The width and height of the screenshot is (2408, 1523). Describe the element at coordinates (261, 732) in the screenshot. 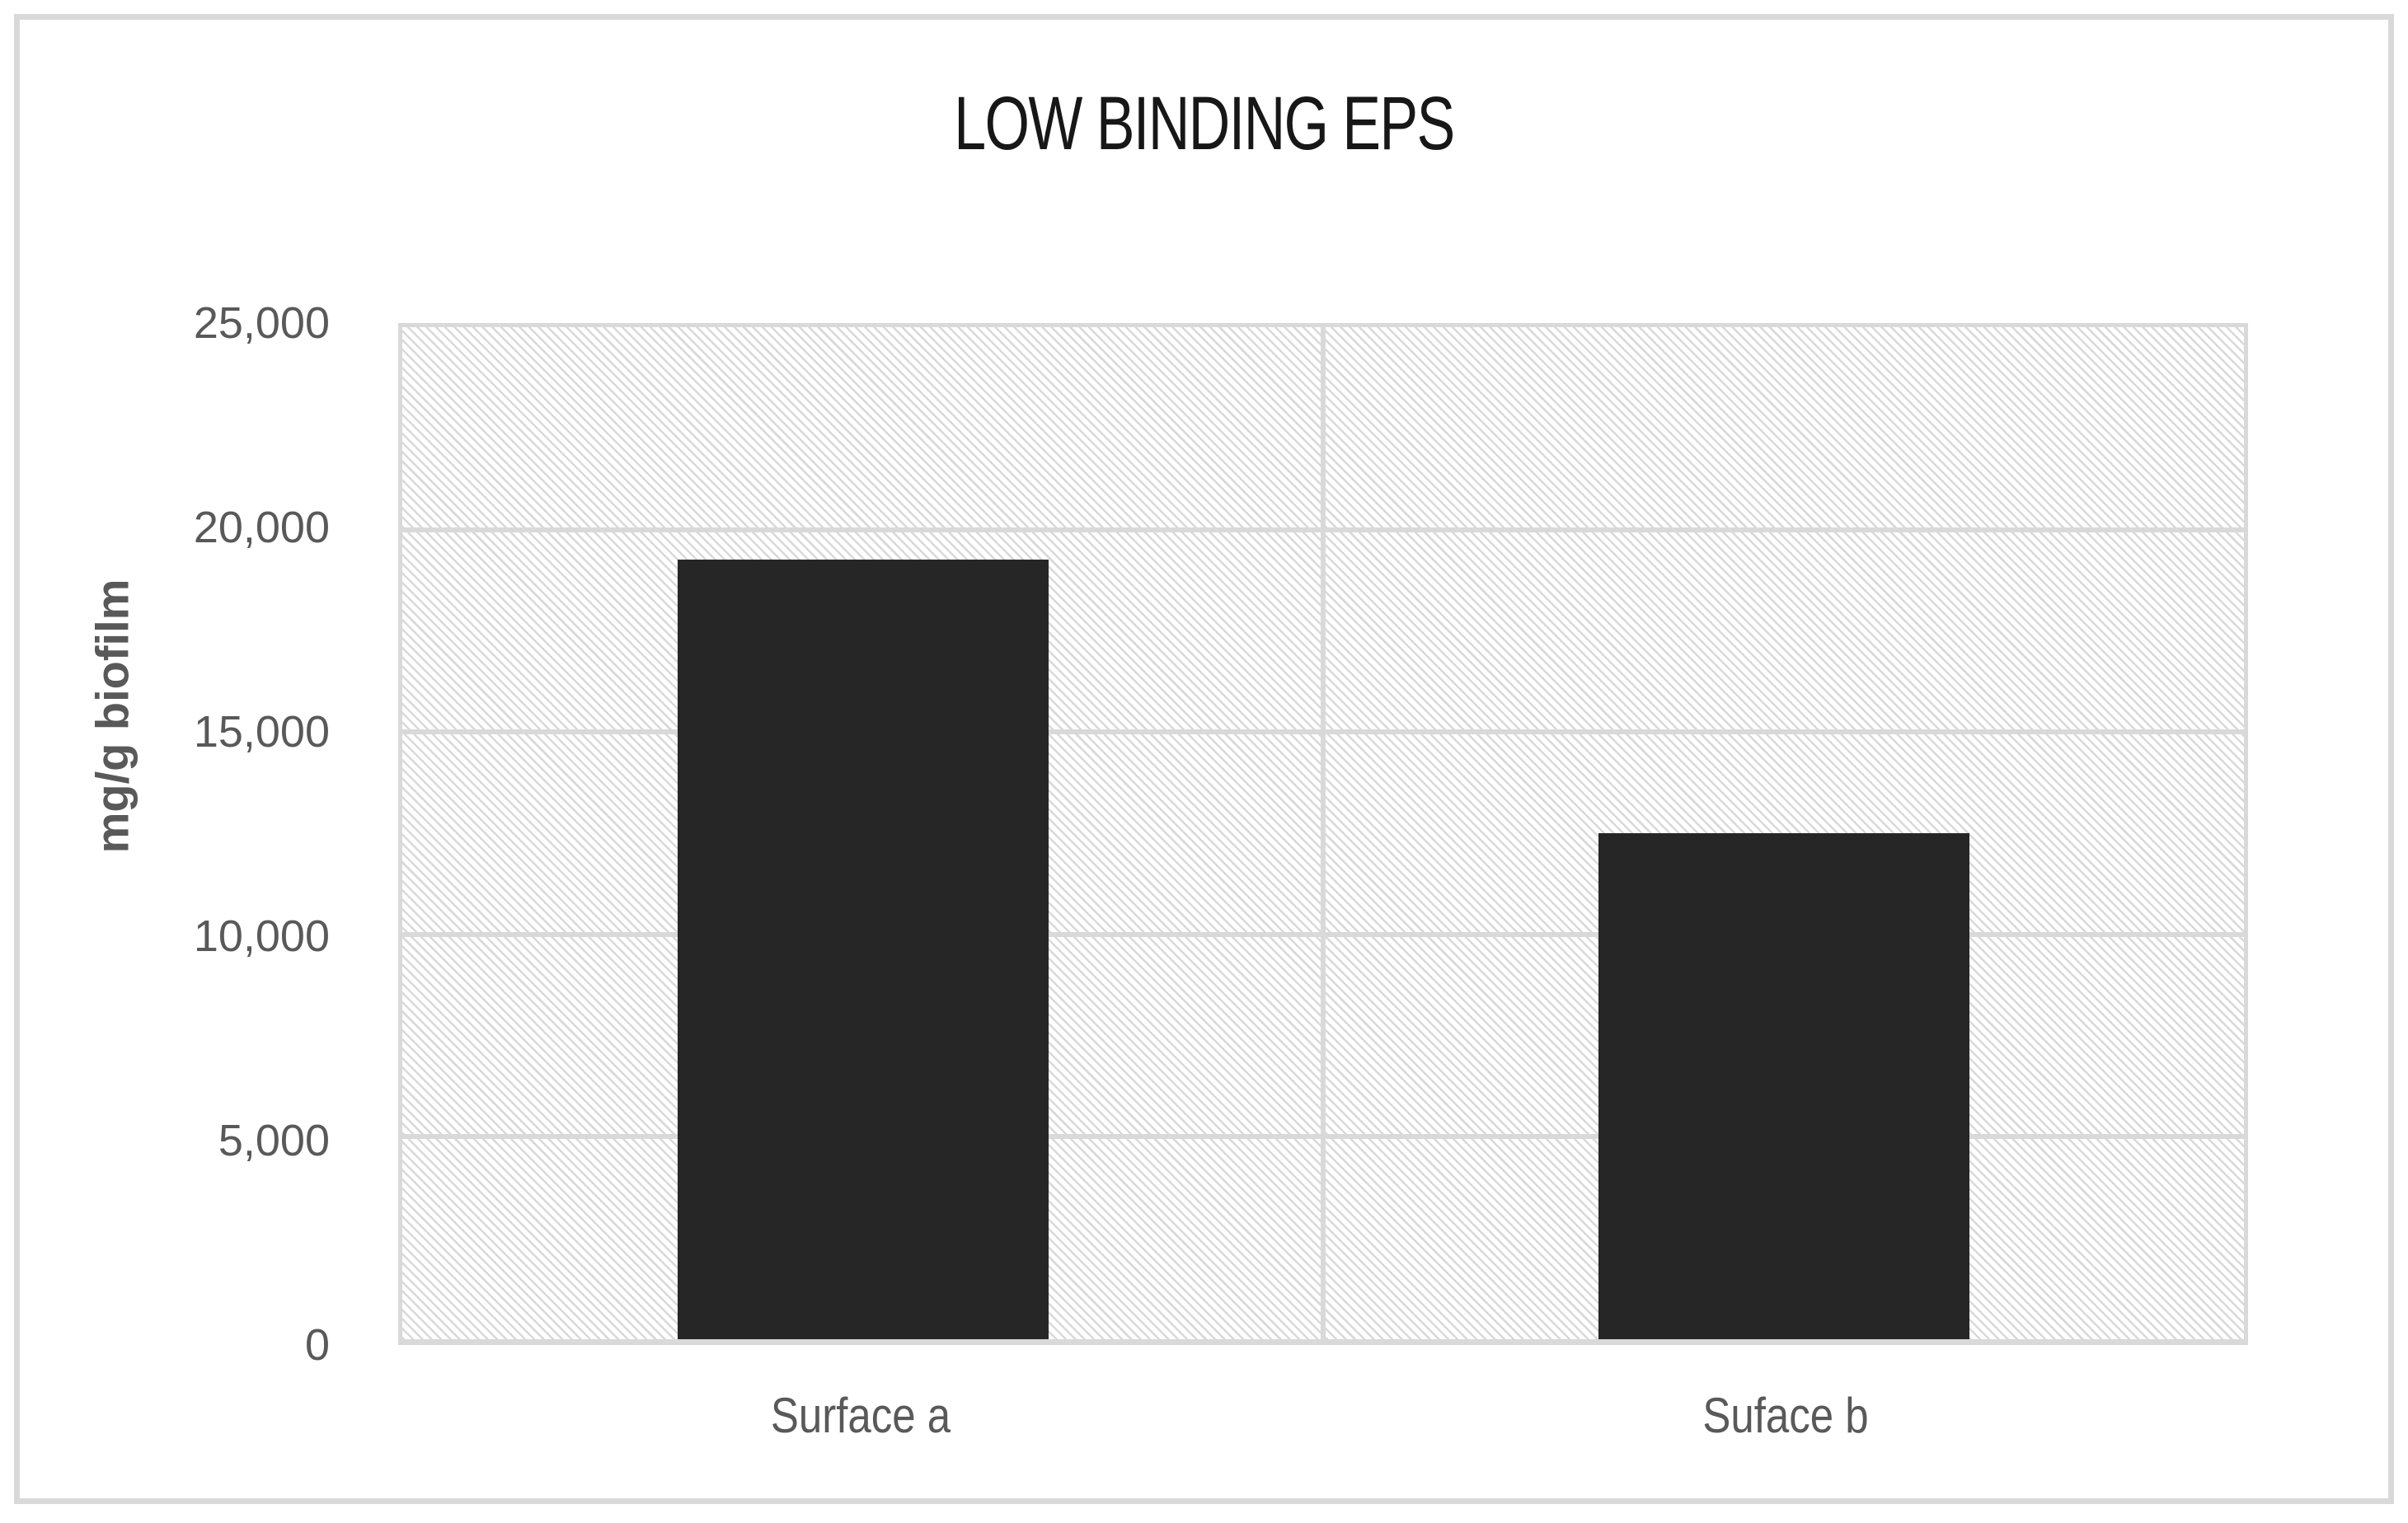

I see `y-tick-label: 15,000` at that location.